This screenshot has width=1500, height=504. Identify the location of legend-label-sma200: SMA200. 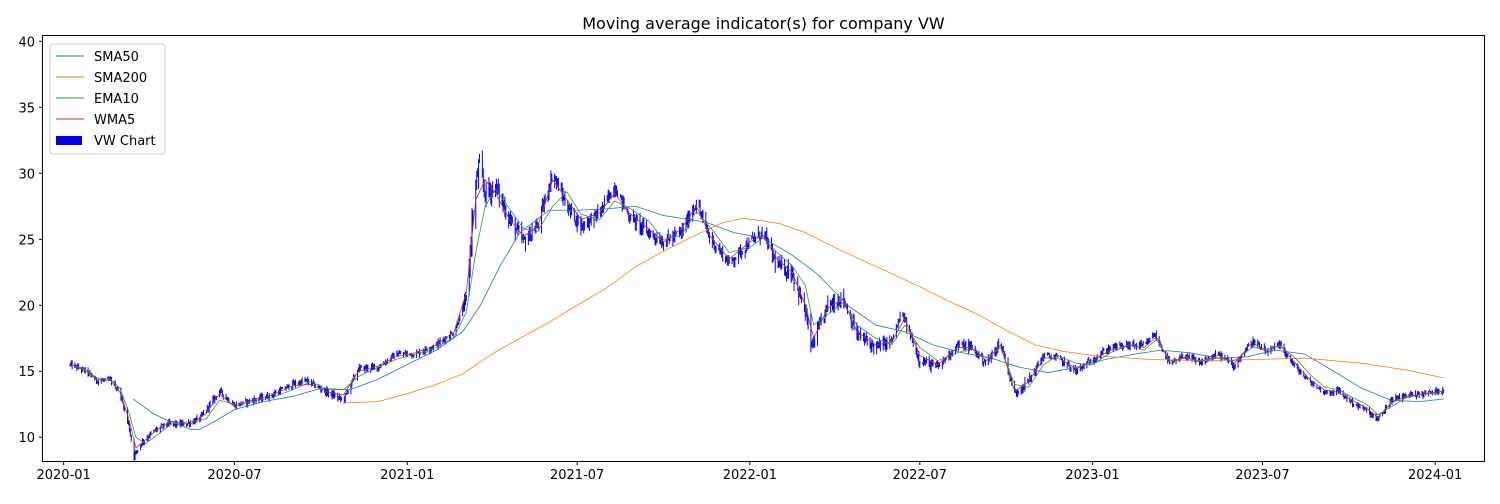
(120, 78).